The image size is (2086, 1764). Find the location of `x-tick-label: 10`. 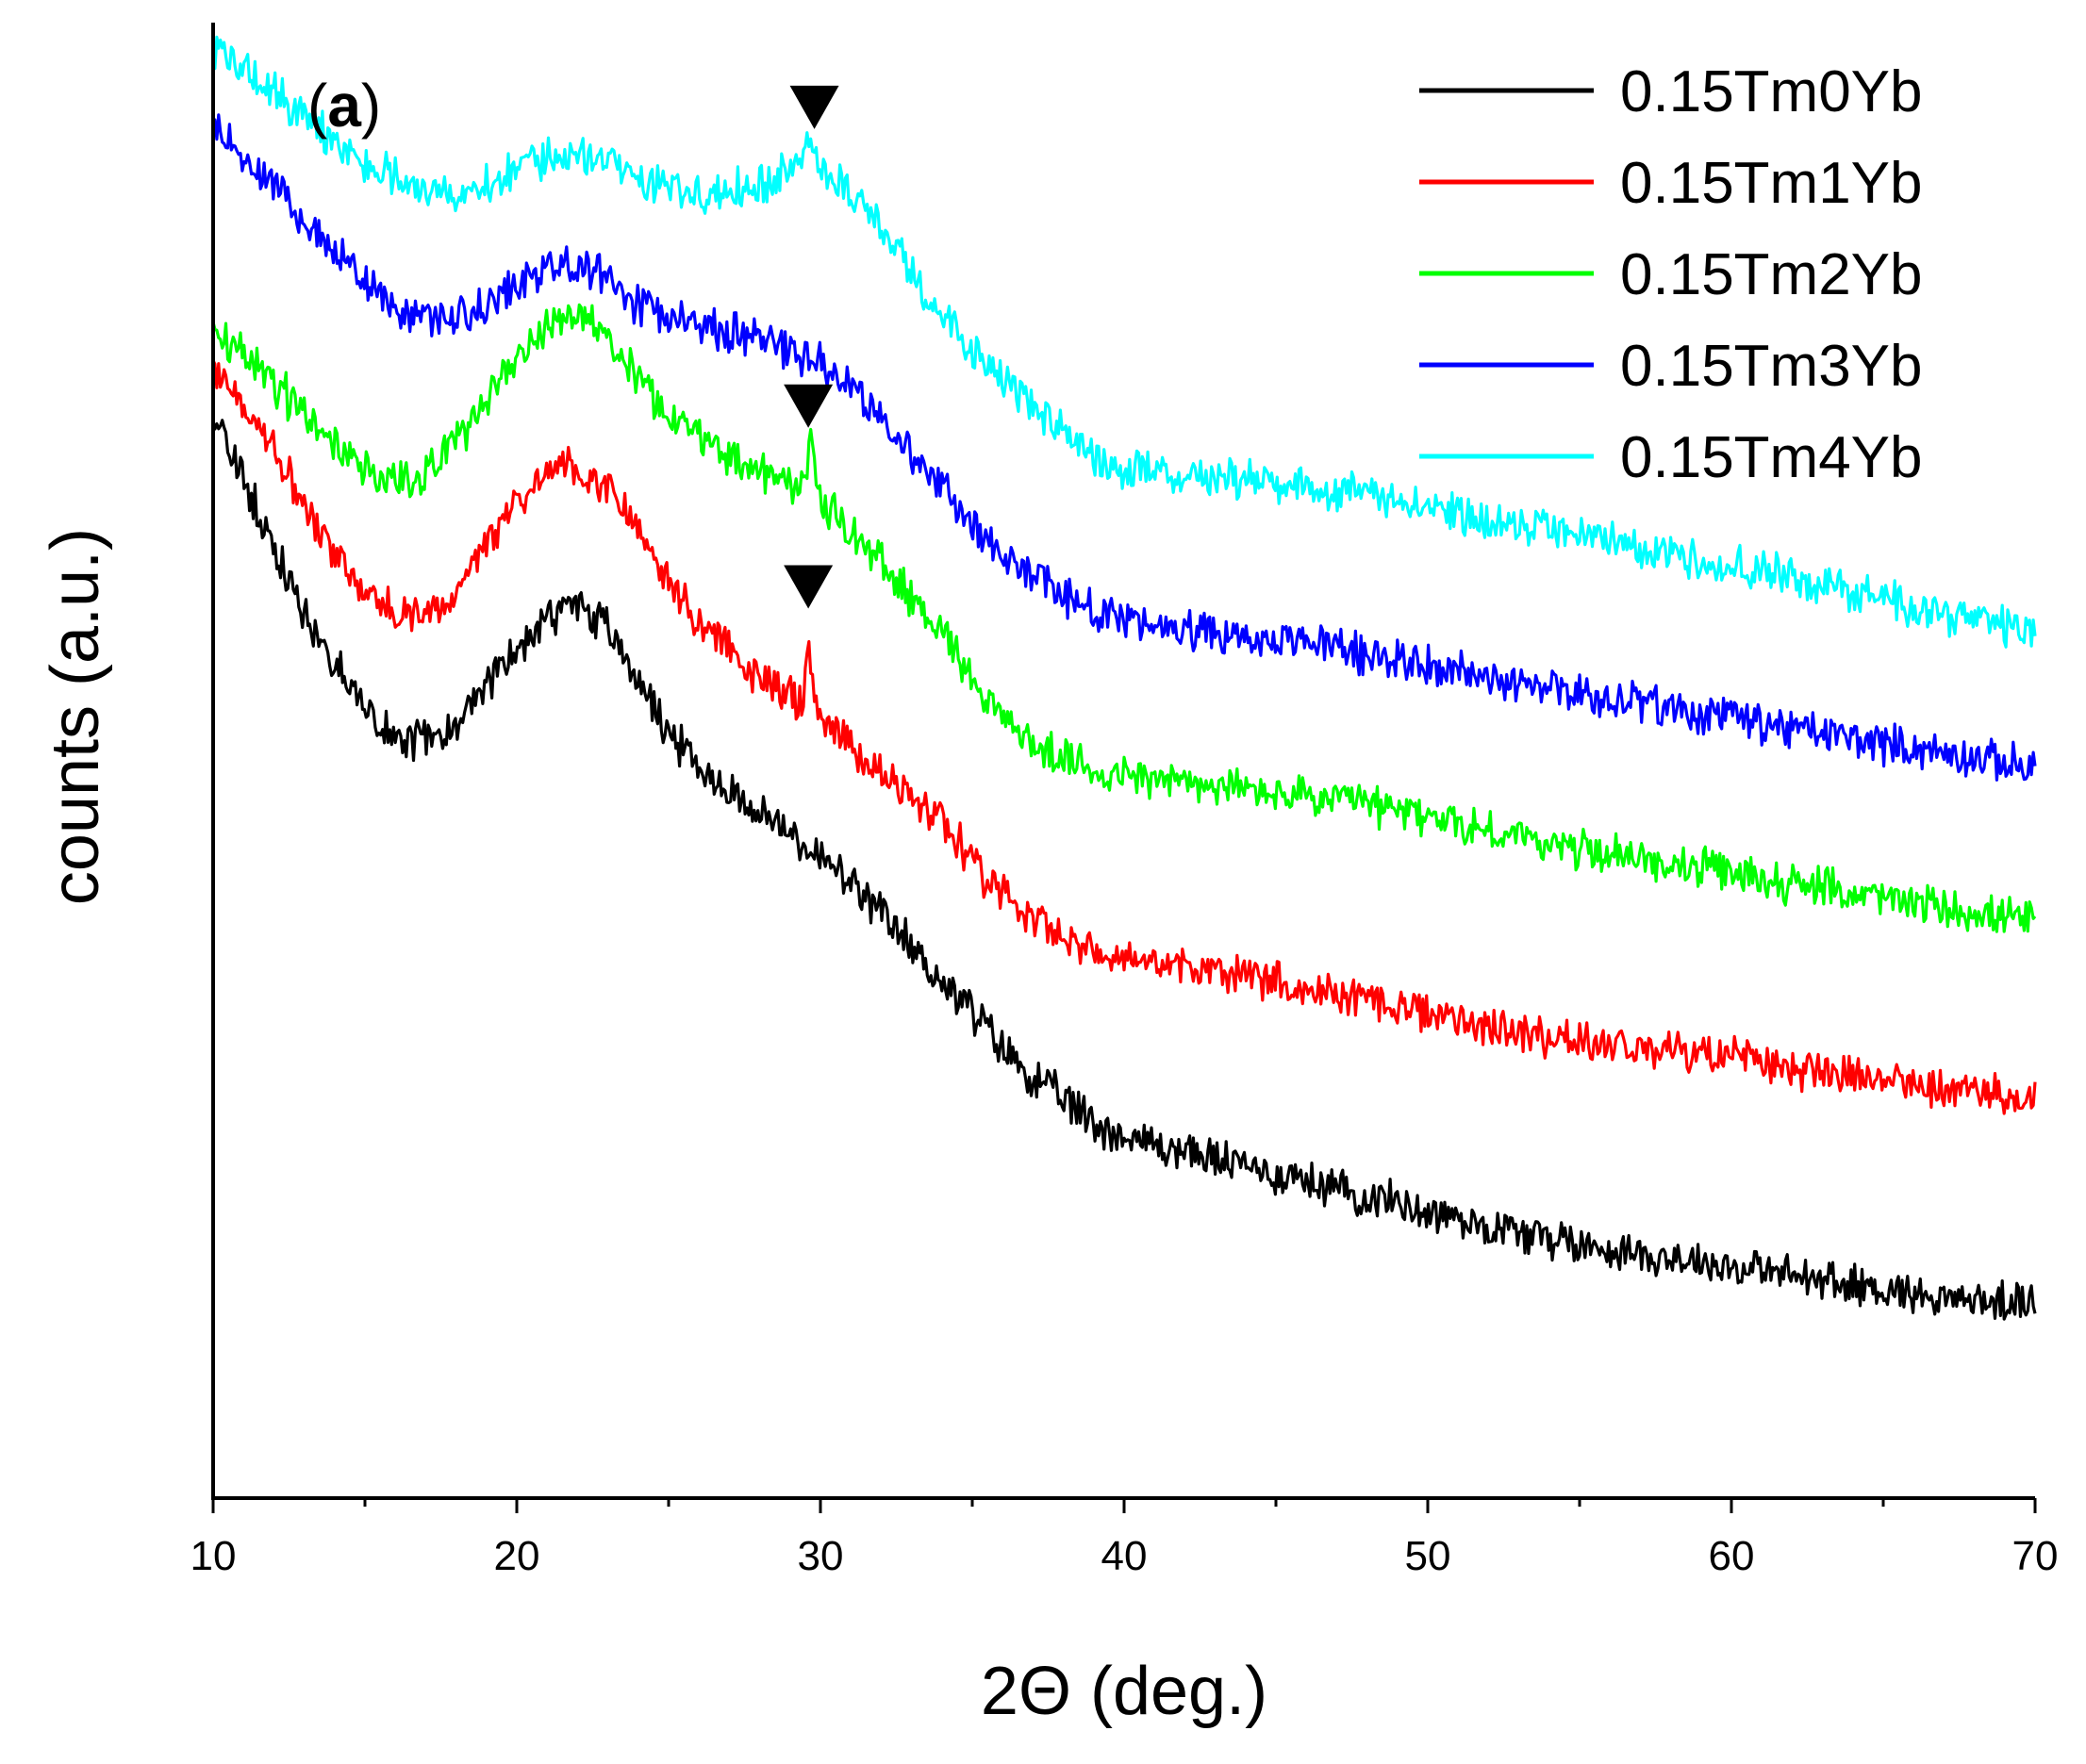

x-tick-label: 10 is located at coordinates (213, 1556).